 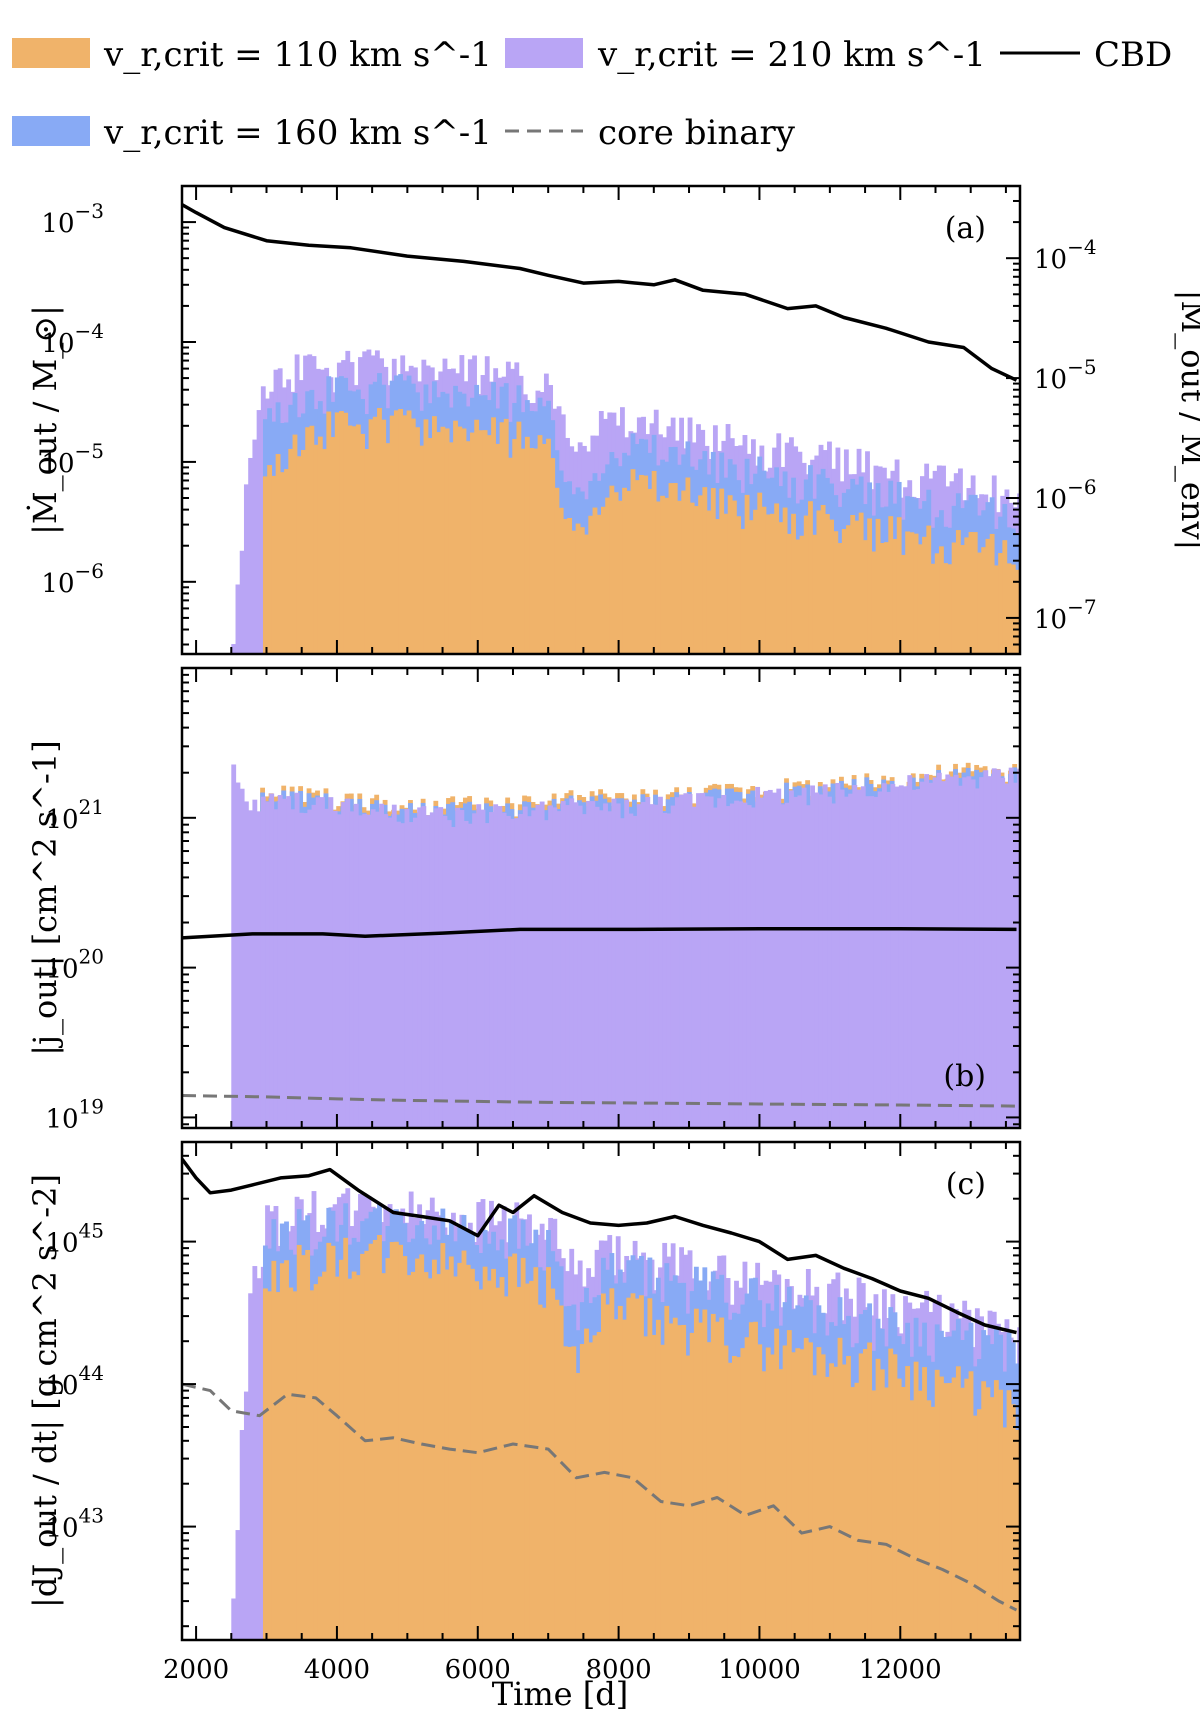 I want to click on plot-area, so click(x=601, y=945).